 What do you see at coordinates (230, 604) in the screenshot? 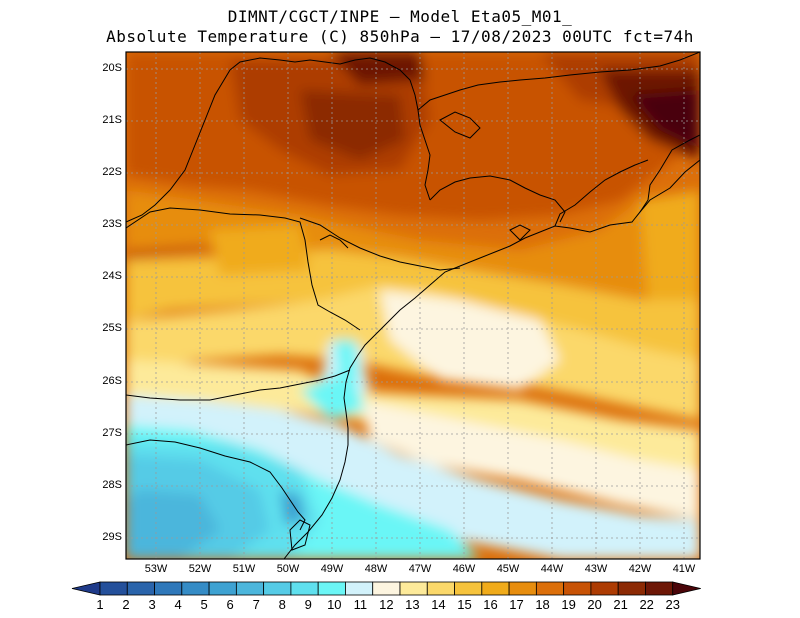
I see `colorbar-label: 6` at bounding box center [230, 604].